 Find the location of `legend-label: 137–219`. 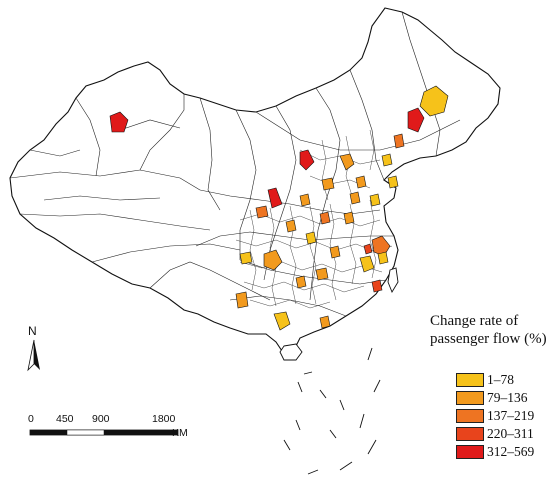

legend-label: 137–219 is located at coordinates (511, 415).